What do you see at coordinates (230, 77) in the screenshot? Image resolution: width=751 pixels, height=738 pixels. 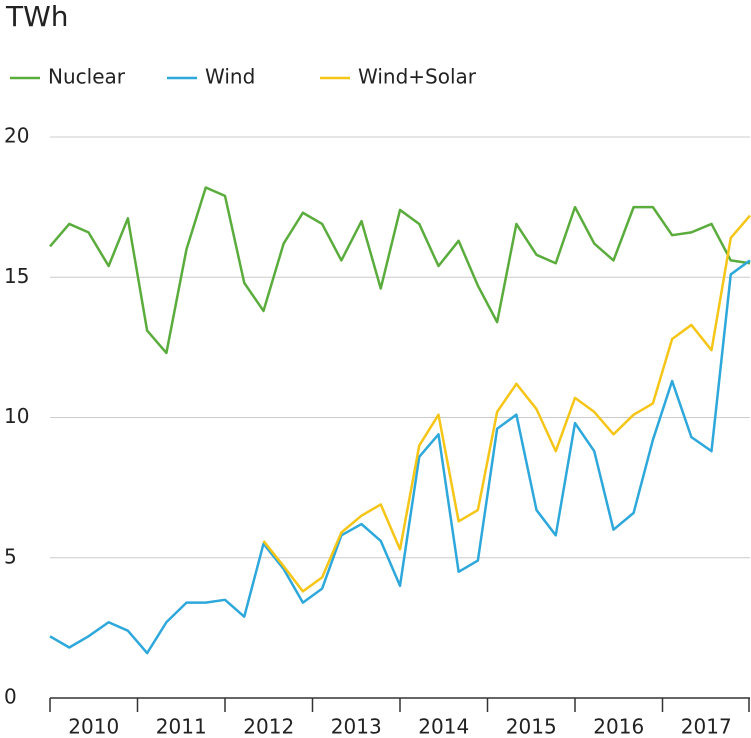 I see `legend-label: Wind` at bounding box center [230, 77].